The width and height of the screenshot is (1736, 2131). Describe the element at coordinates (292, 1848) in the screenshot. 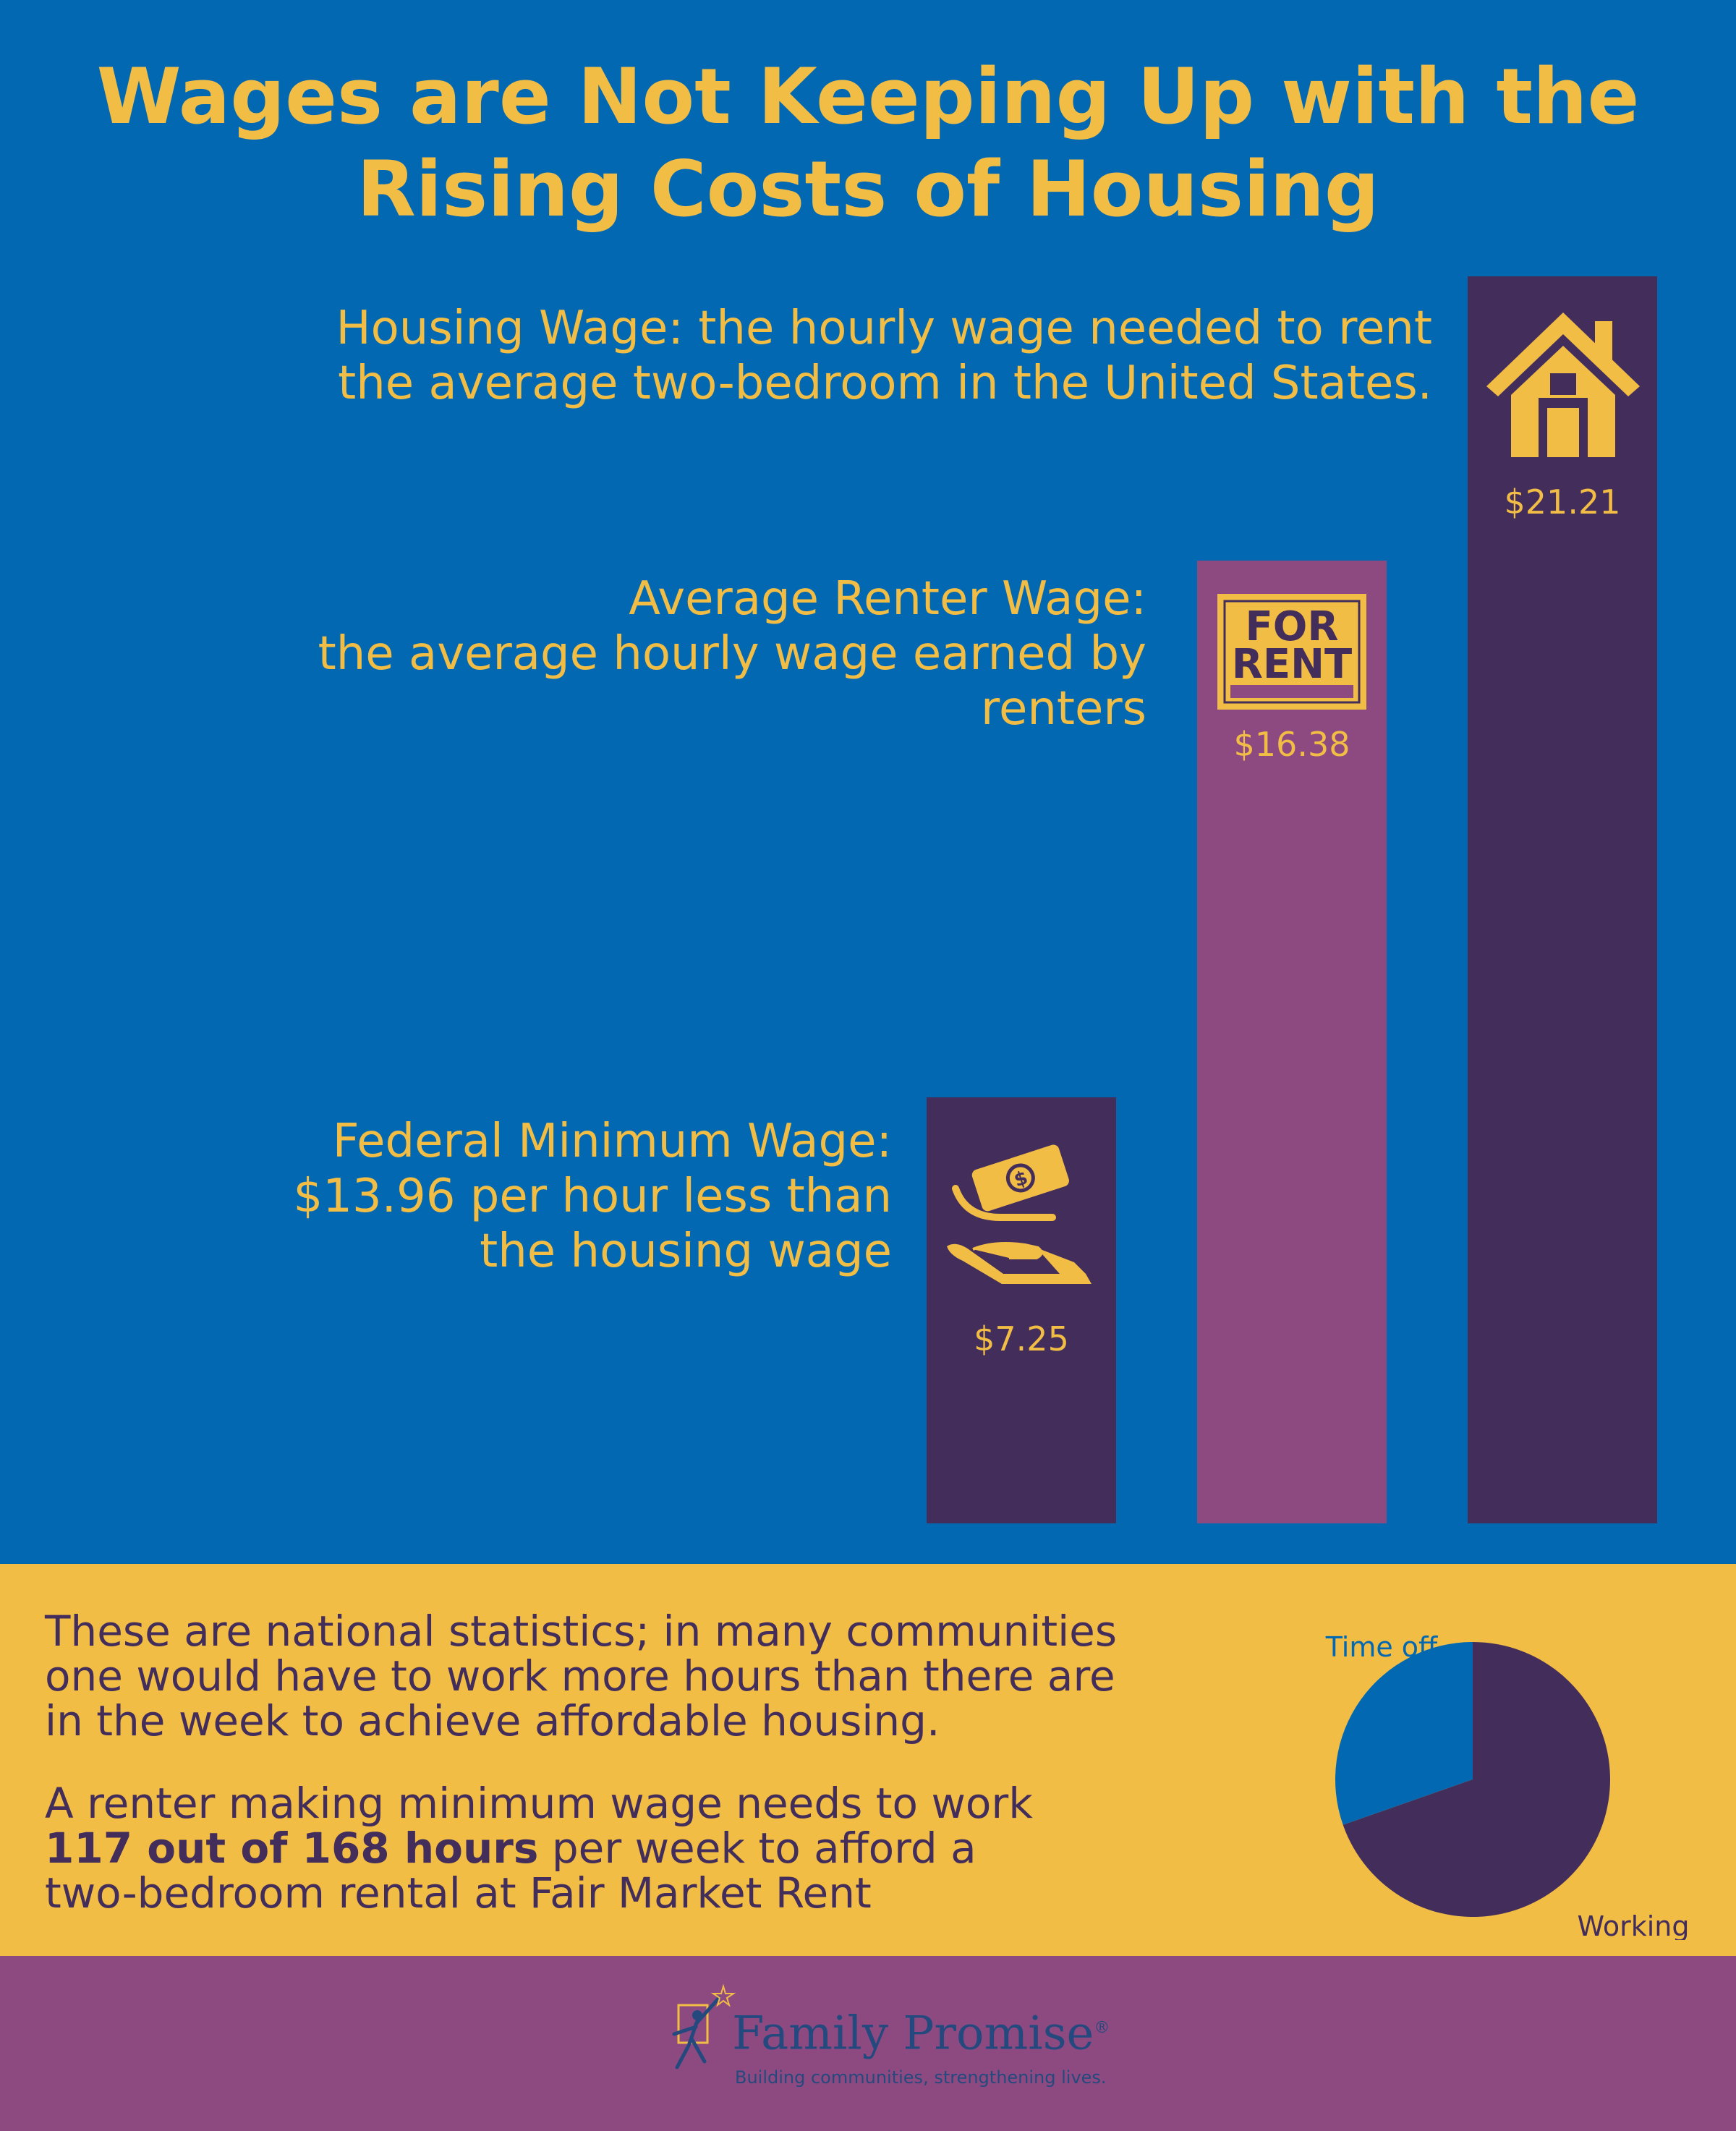

I see `hours-highlight: 117 out of 168 hours` at that location.